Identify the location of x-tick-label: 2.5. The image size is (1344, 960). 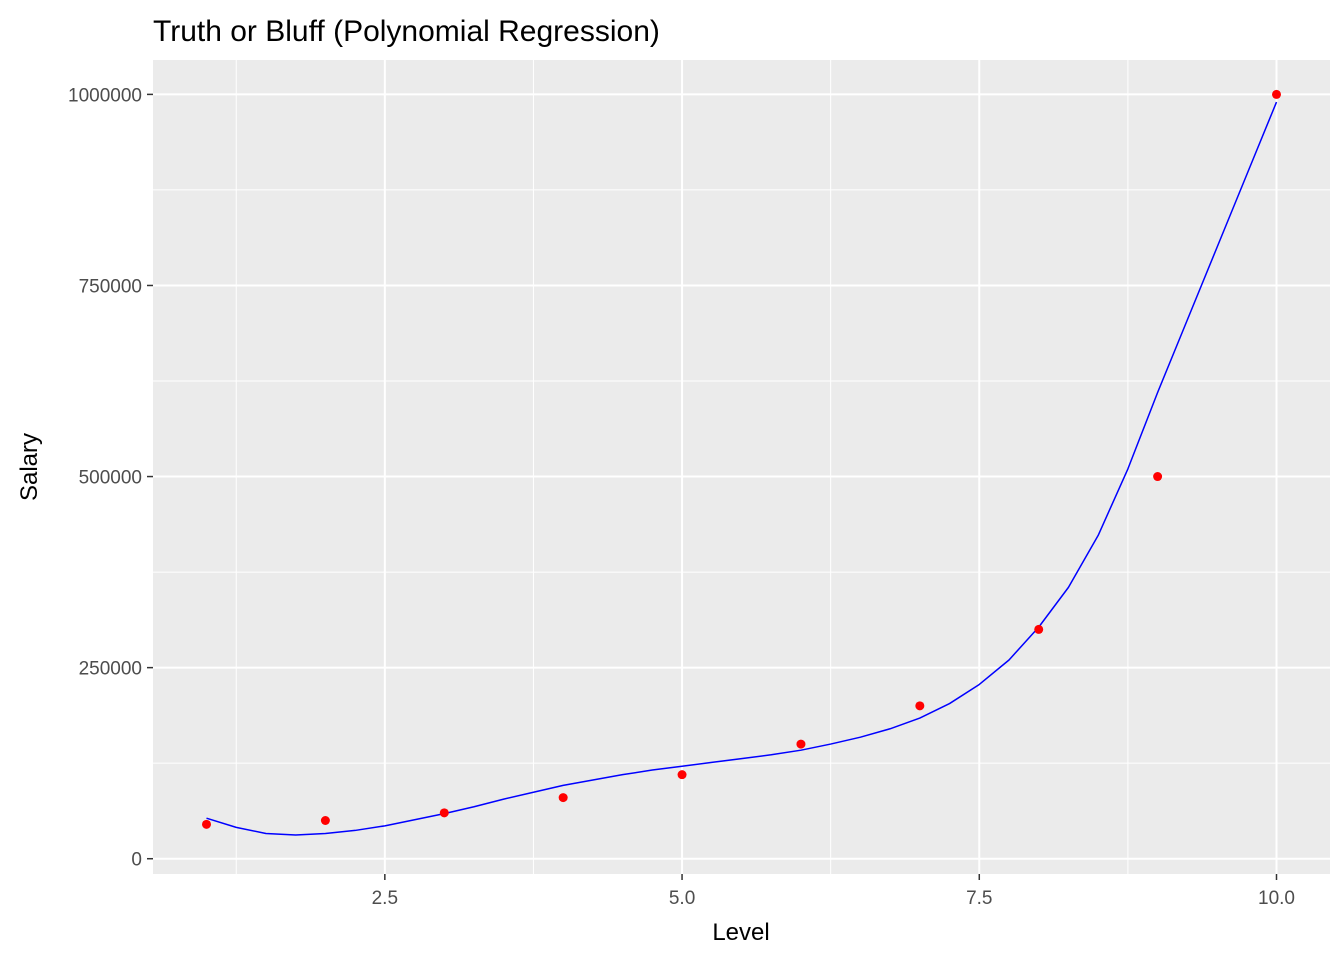
(385, 898).